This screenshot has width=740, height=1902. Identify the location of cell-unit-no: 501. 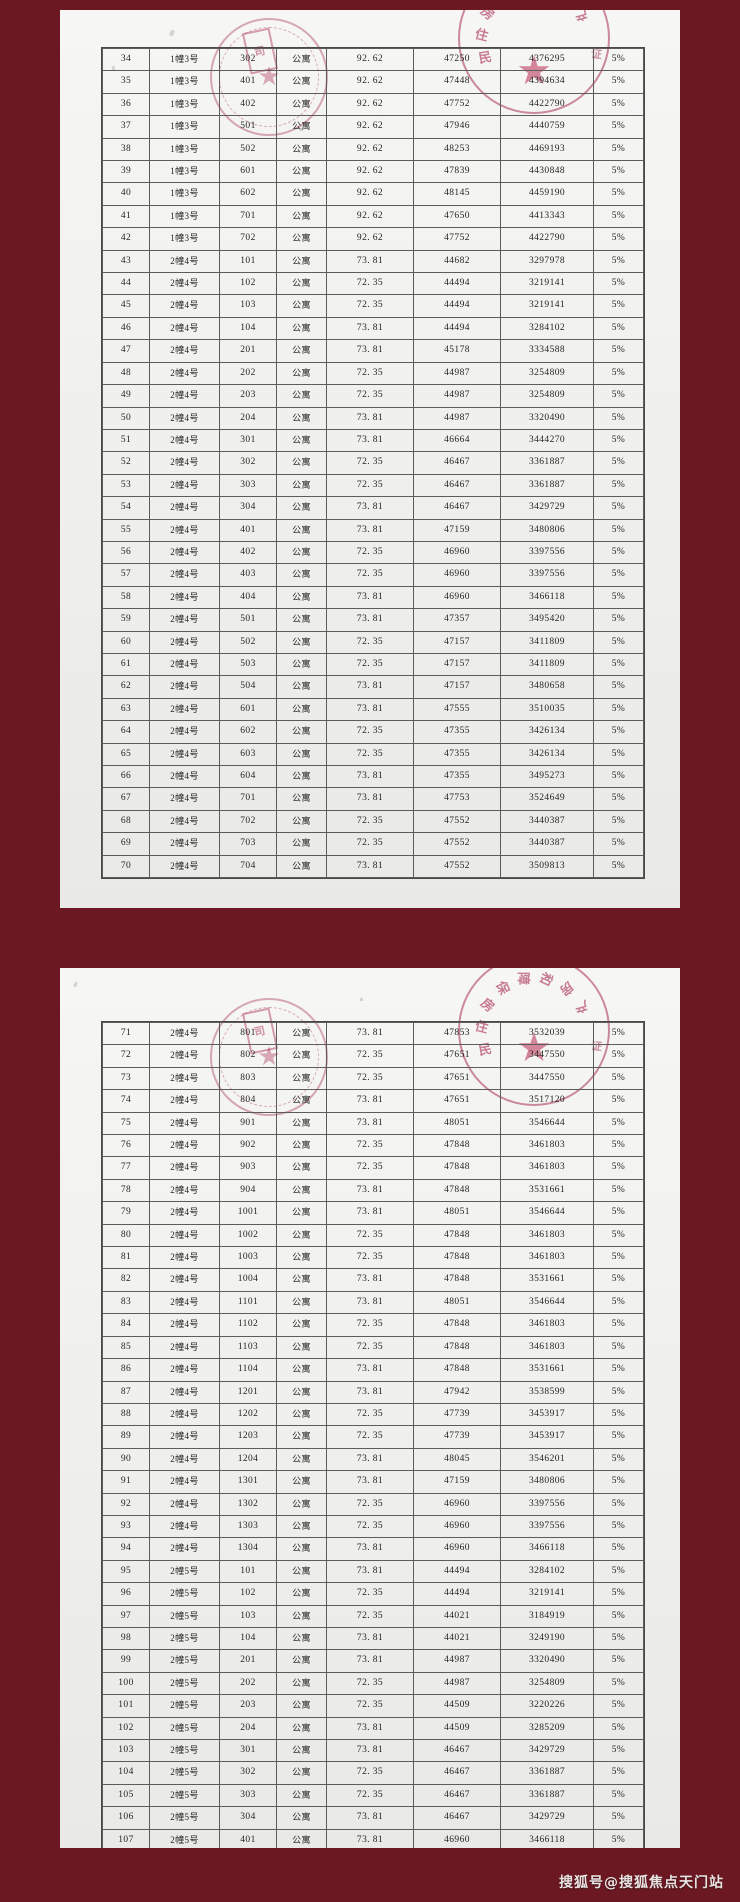
(248, 620).